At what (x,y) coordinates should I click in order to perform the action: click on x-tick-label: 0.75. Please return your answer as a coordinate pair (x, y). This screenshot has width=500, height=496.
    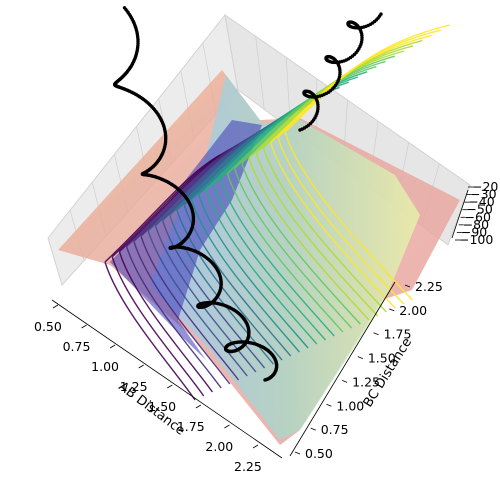
    Looking at the image, I should click on (77, 346).